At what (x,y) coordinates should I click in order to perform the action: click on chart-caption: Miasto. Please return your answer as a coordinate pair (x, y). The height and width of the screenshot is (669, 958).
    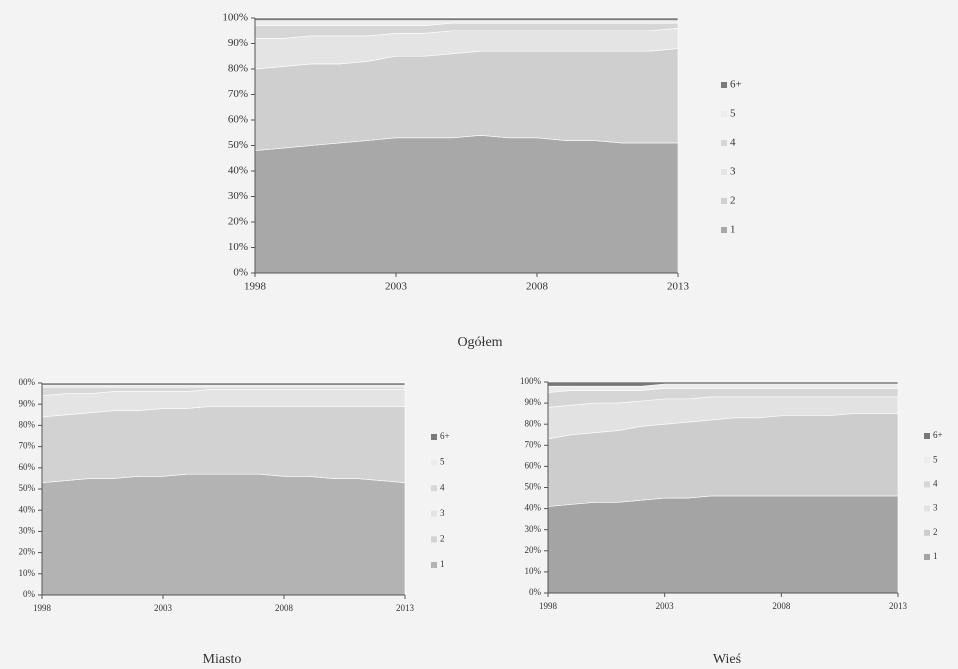
    Looking at the image, I should click on (222, 659).